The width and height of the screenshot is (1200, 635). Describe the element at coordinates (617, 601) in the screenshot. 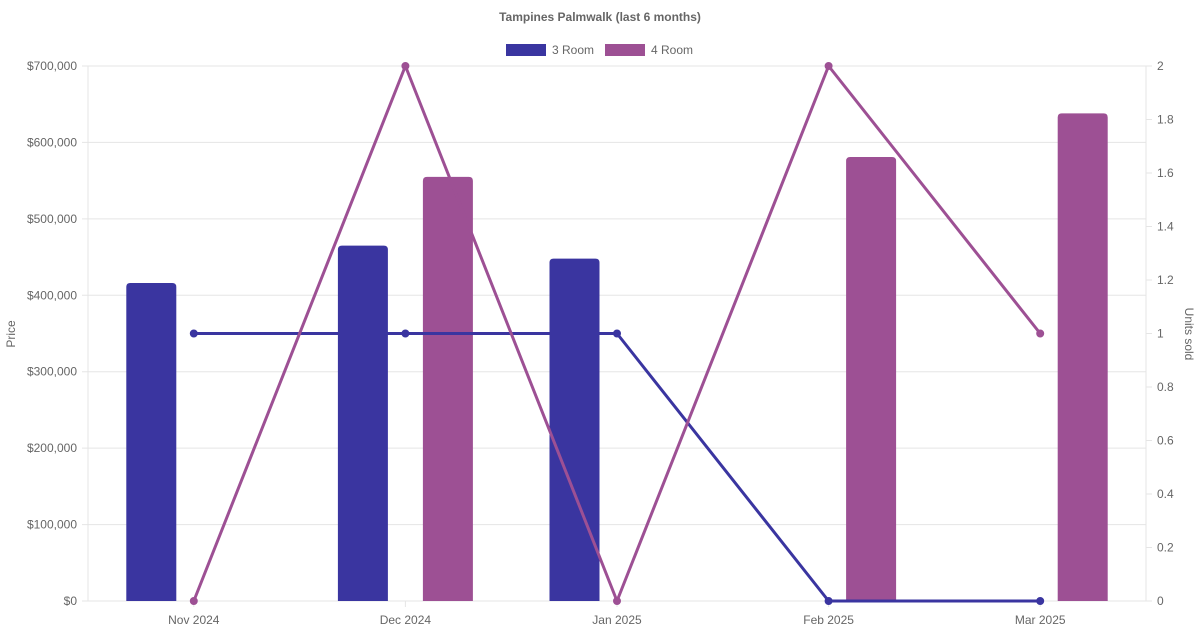

I see `units-point-2-jan-2025` at that location.